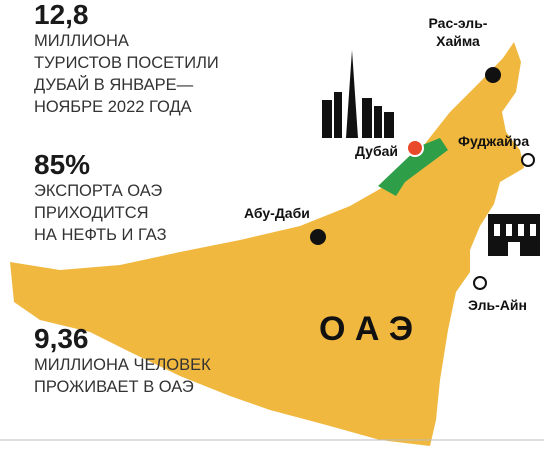 Image resolution: width=544 pixels, height=457 pixels. Describe the element at coordinates (277, 213) in the screenshot. I see `city-label: Абу-Даби` at that location.